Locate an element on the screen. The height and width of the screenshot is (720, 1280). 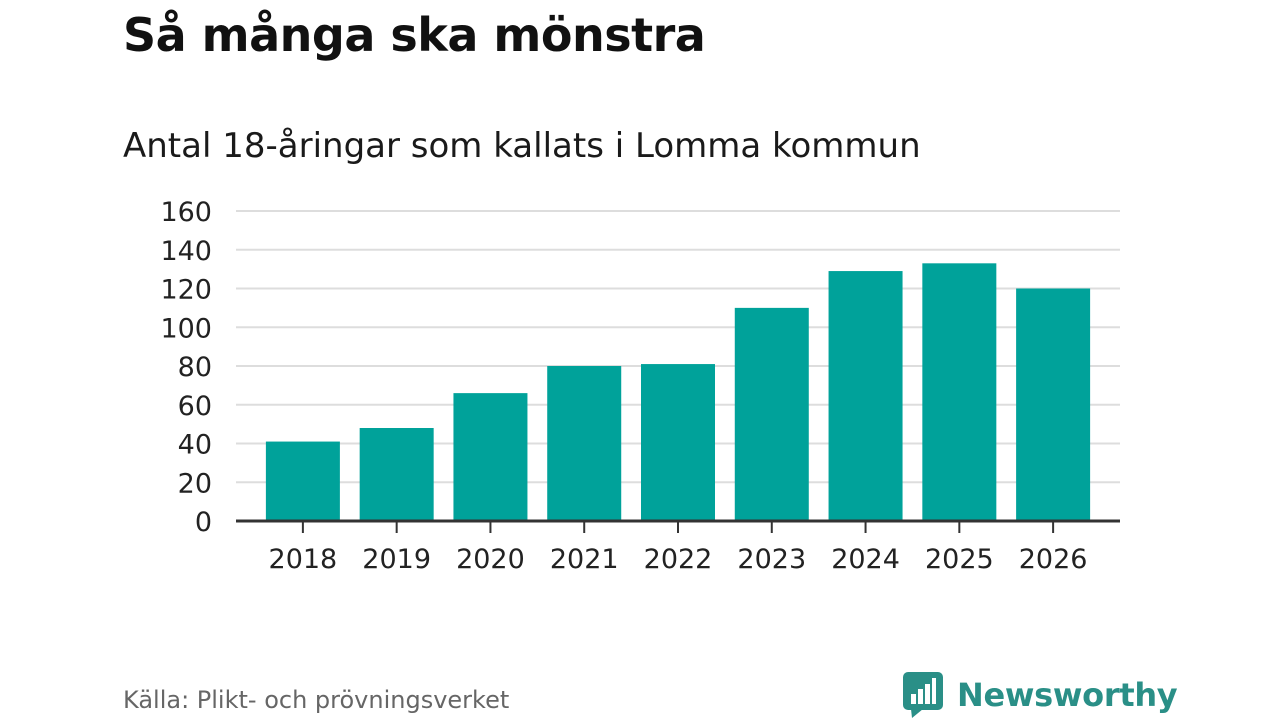
bar-2023 is located at coordinates (771, 414).